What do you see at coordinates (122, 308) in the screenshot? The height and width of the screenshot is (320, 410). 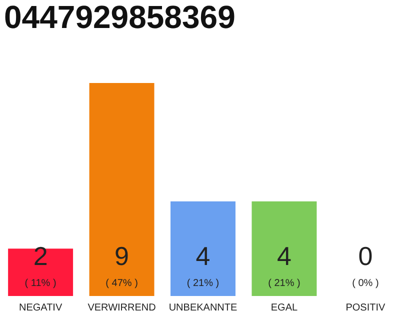 I see `x-tick-label: VERWIRREND` at bounding box center [122, 308].